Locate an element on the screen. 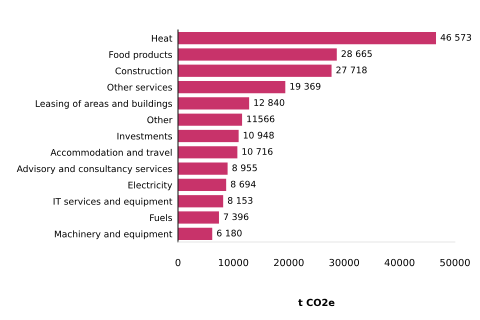 This screenshot has height=320, width=480. data-label: 8 694 is located at coordinates (243, 184).